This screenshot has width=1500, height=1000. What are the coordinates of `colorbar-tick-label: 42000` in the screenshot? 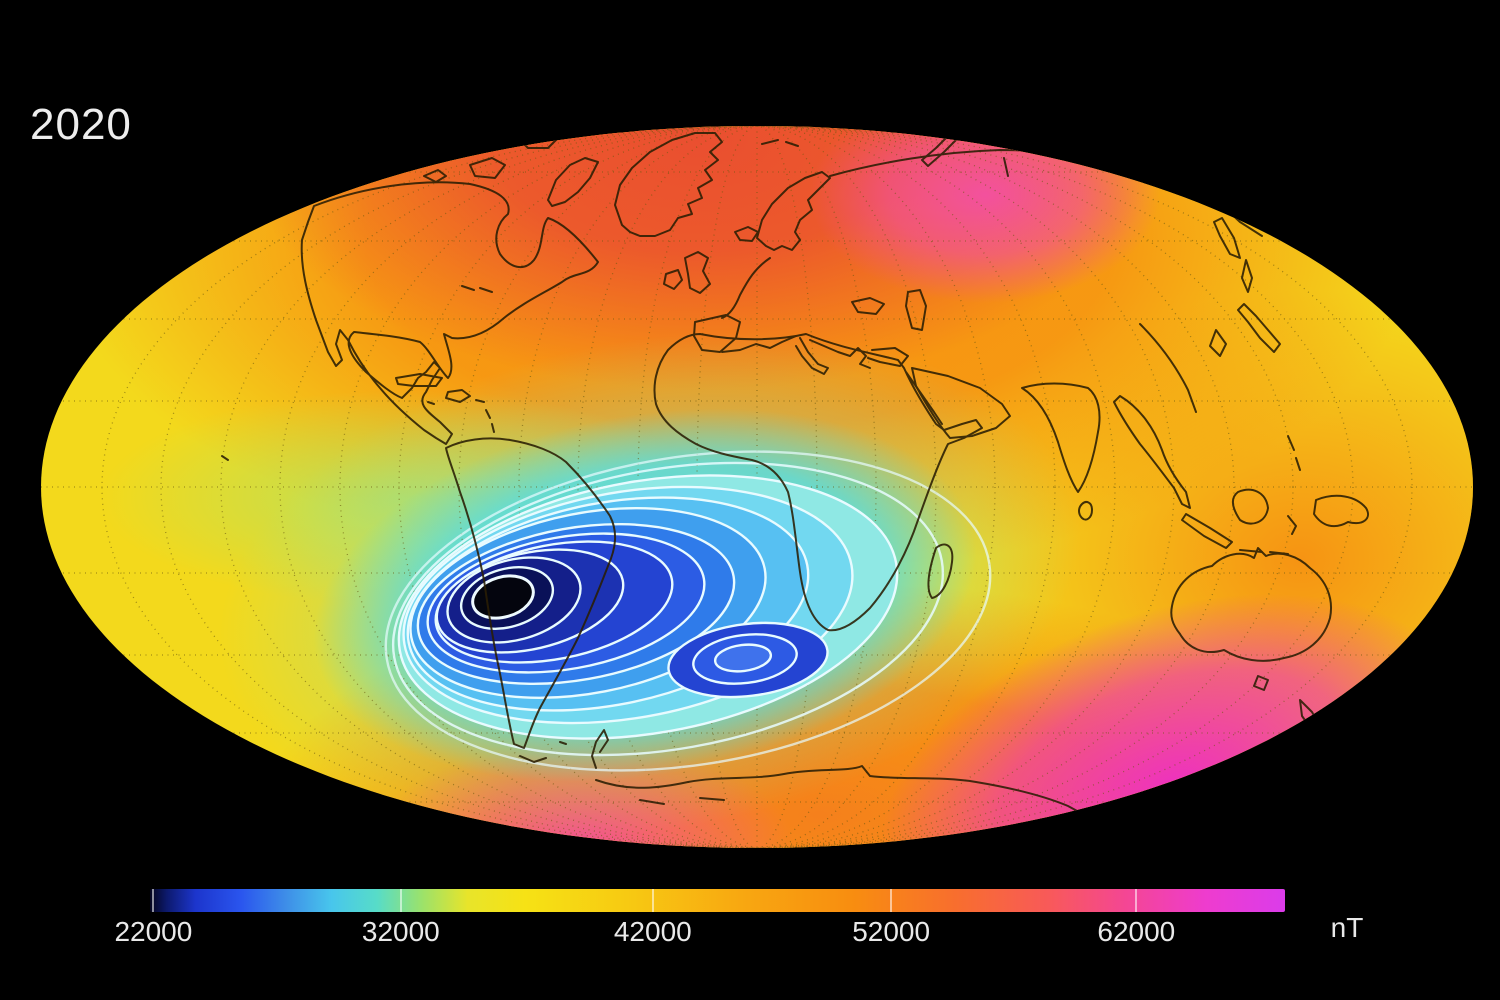 It's located at (652, 931).